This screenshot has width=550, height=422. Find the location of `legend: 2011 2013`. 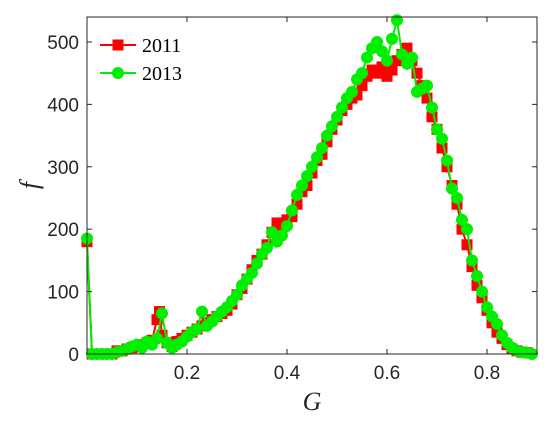

legend: 2011 2013 is located at coordinates (141, 60).